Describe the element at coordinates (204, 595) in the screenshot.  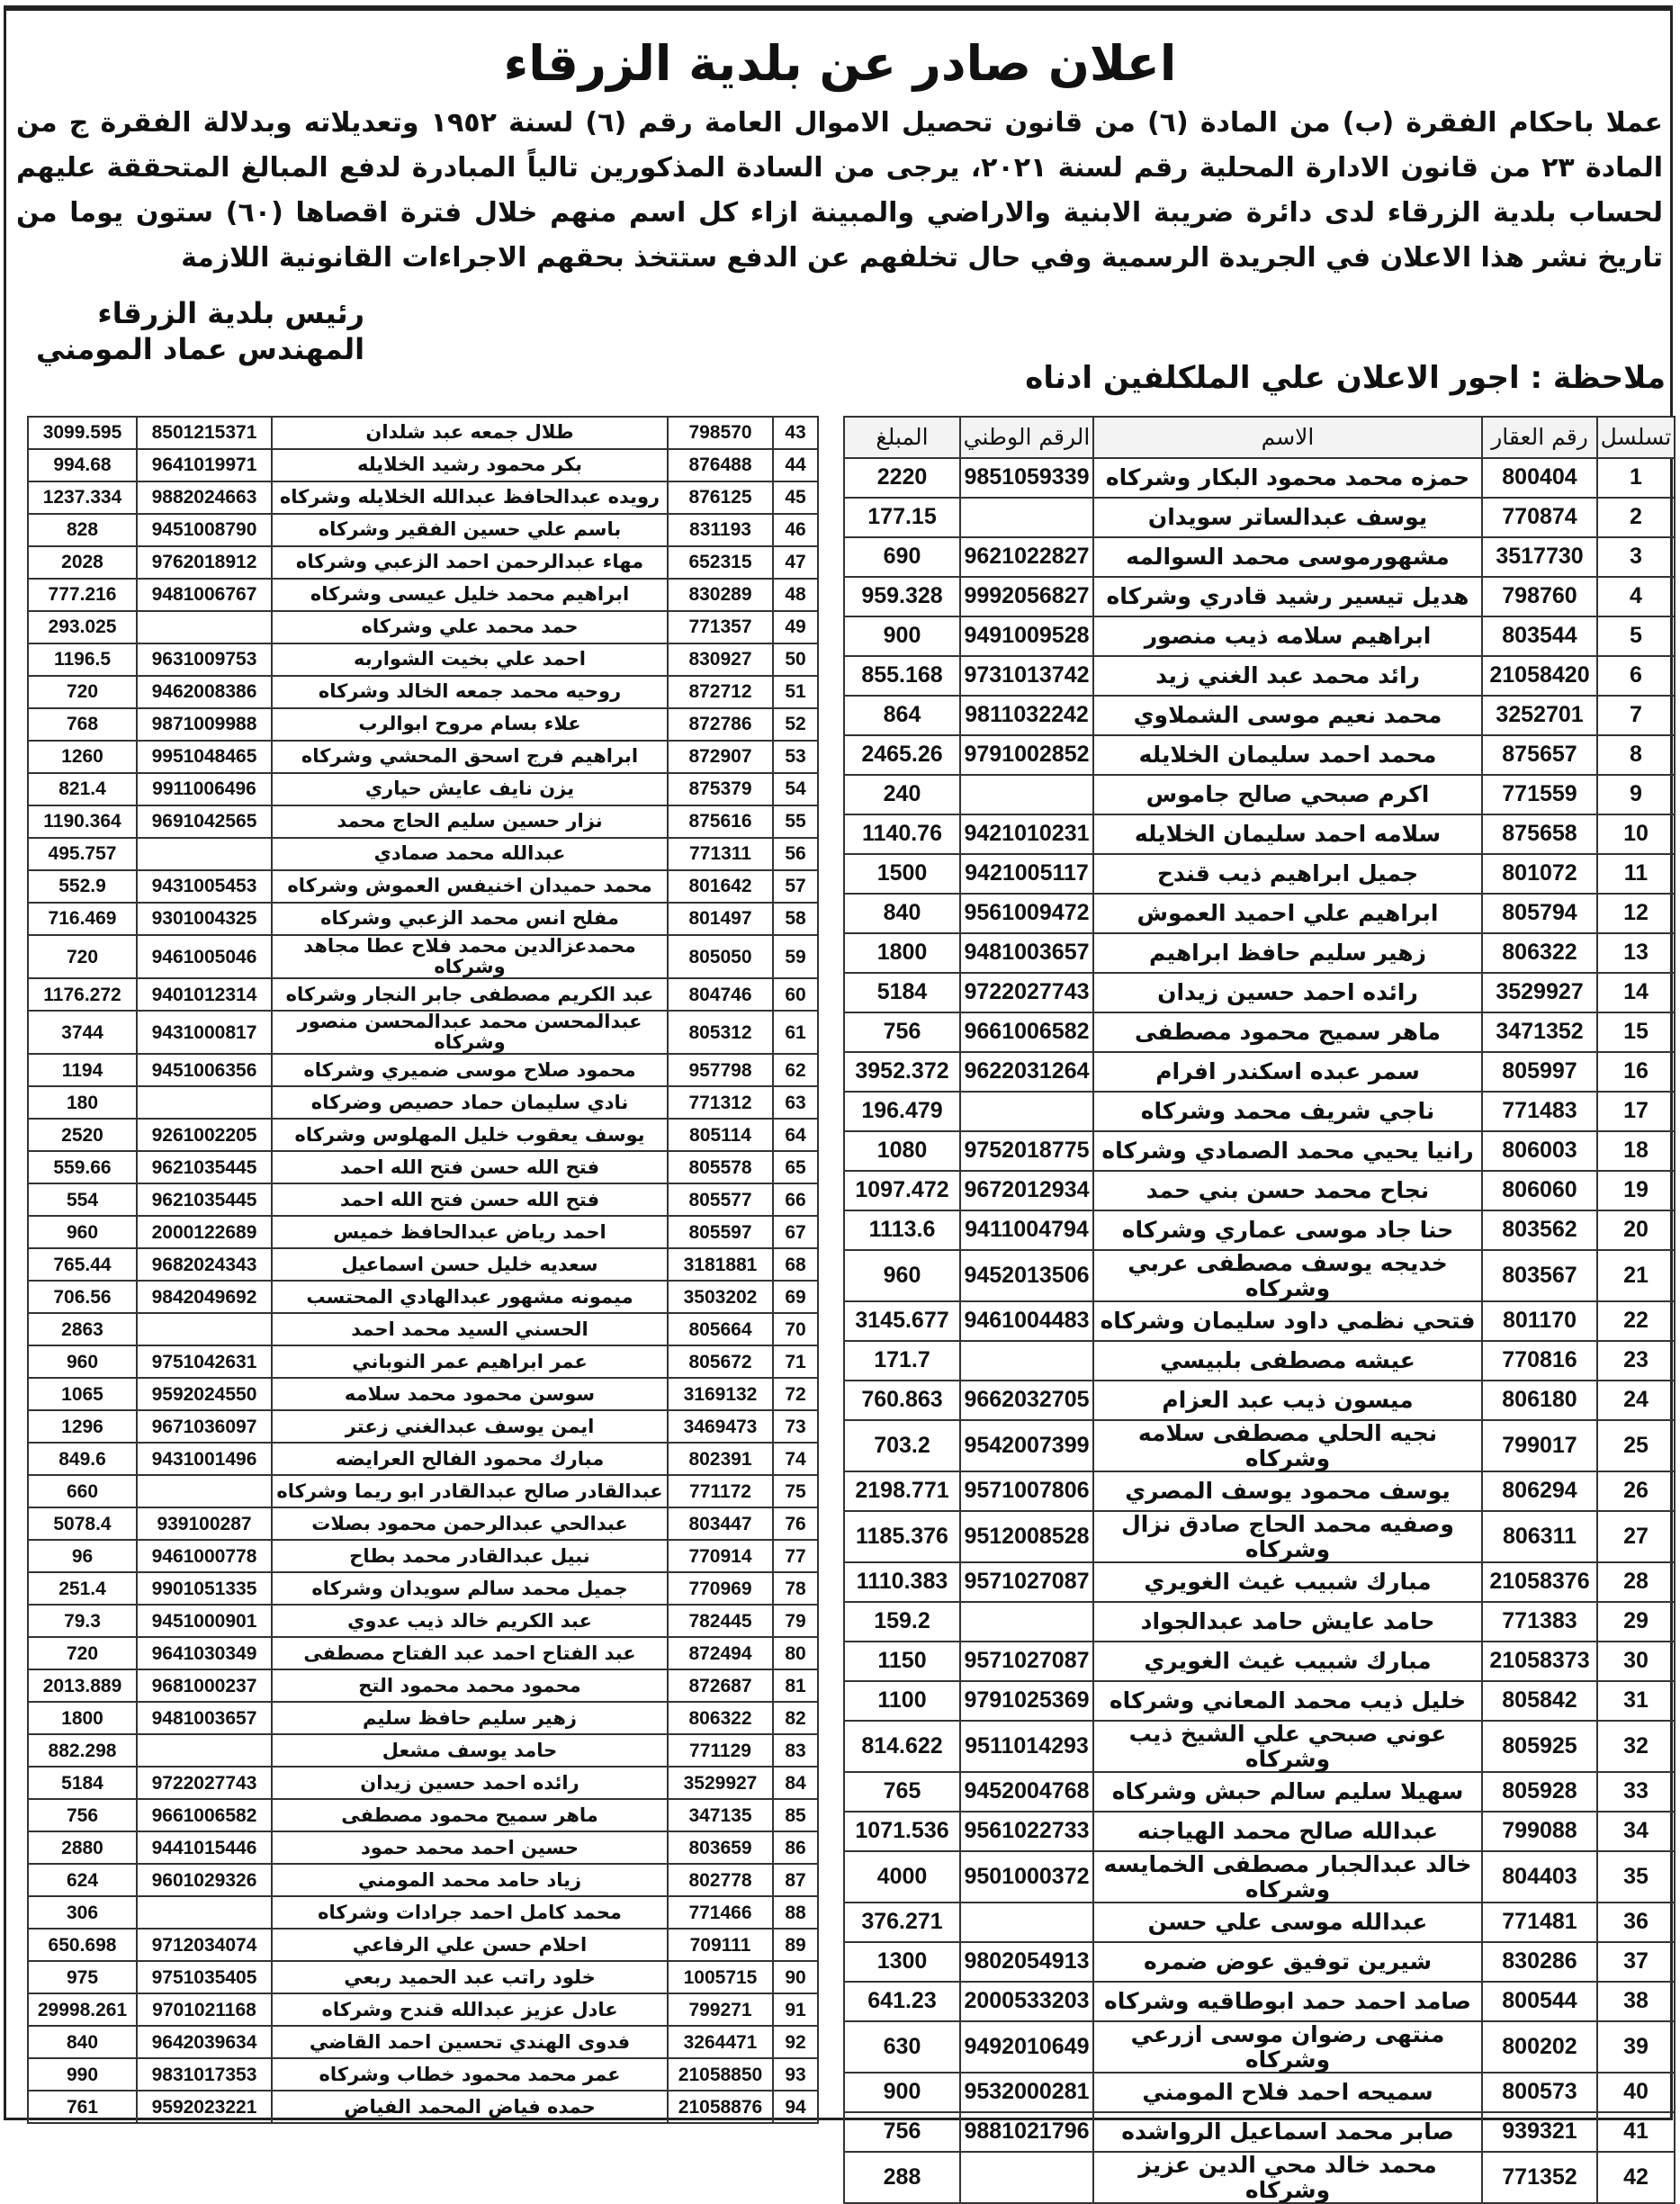
I see `national-id-cell: 9481006767` at that location.